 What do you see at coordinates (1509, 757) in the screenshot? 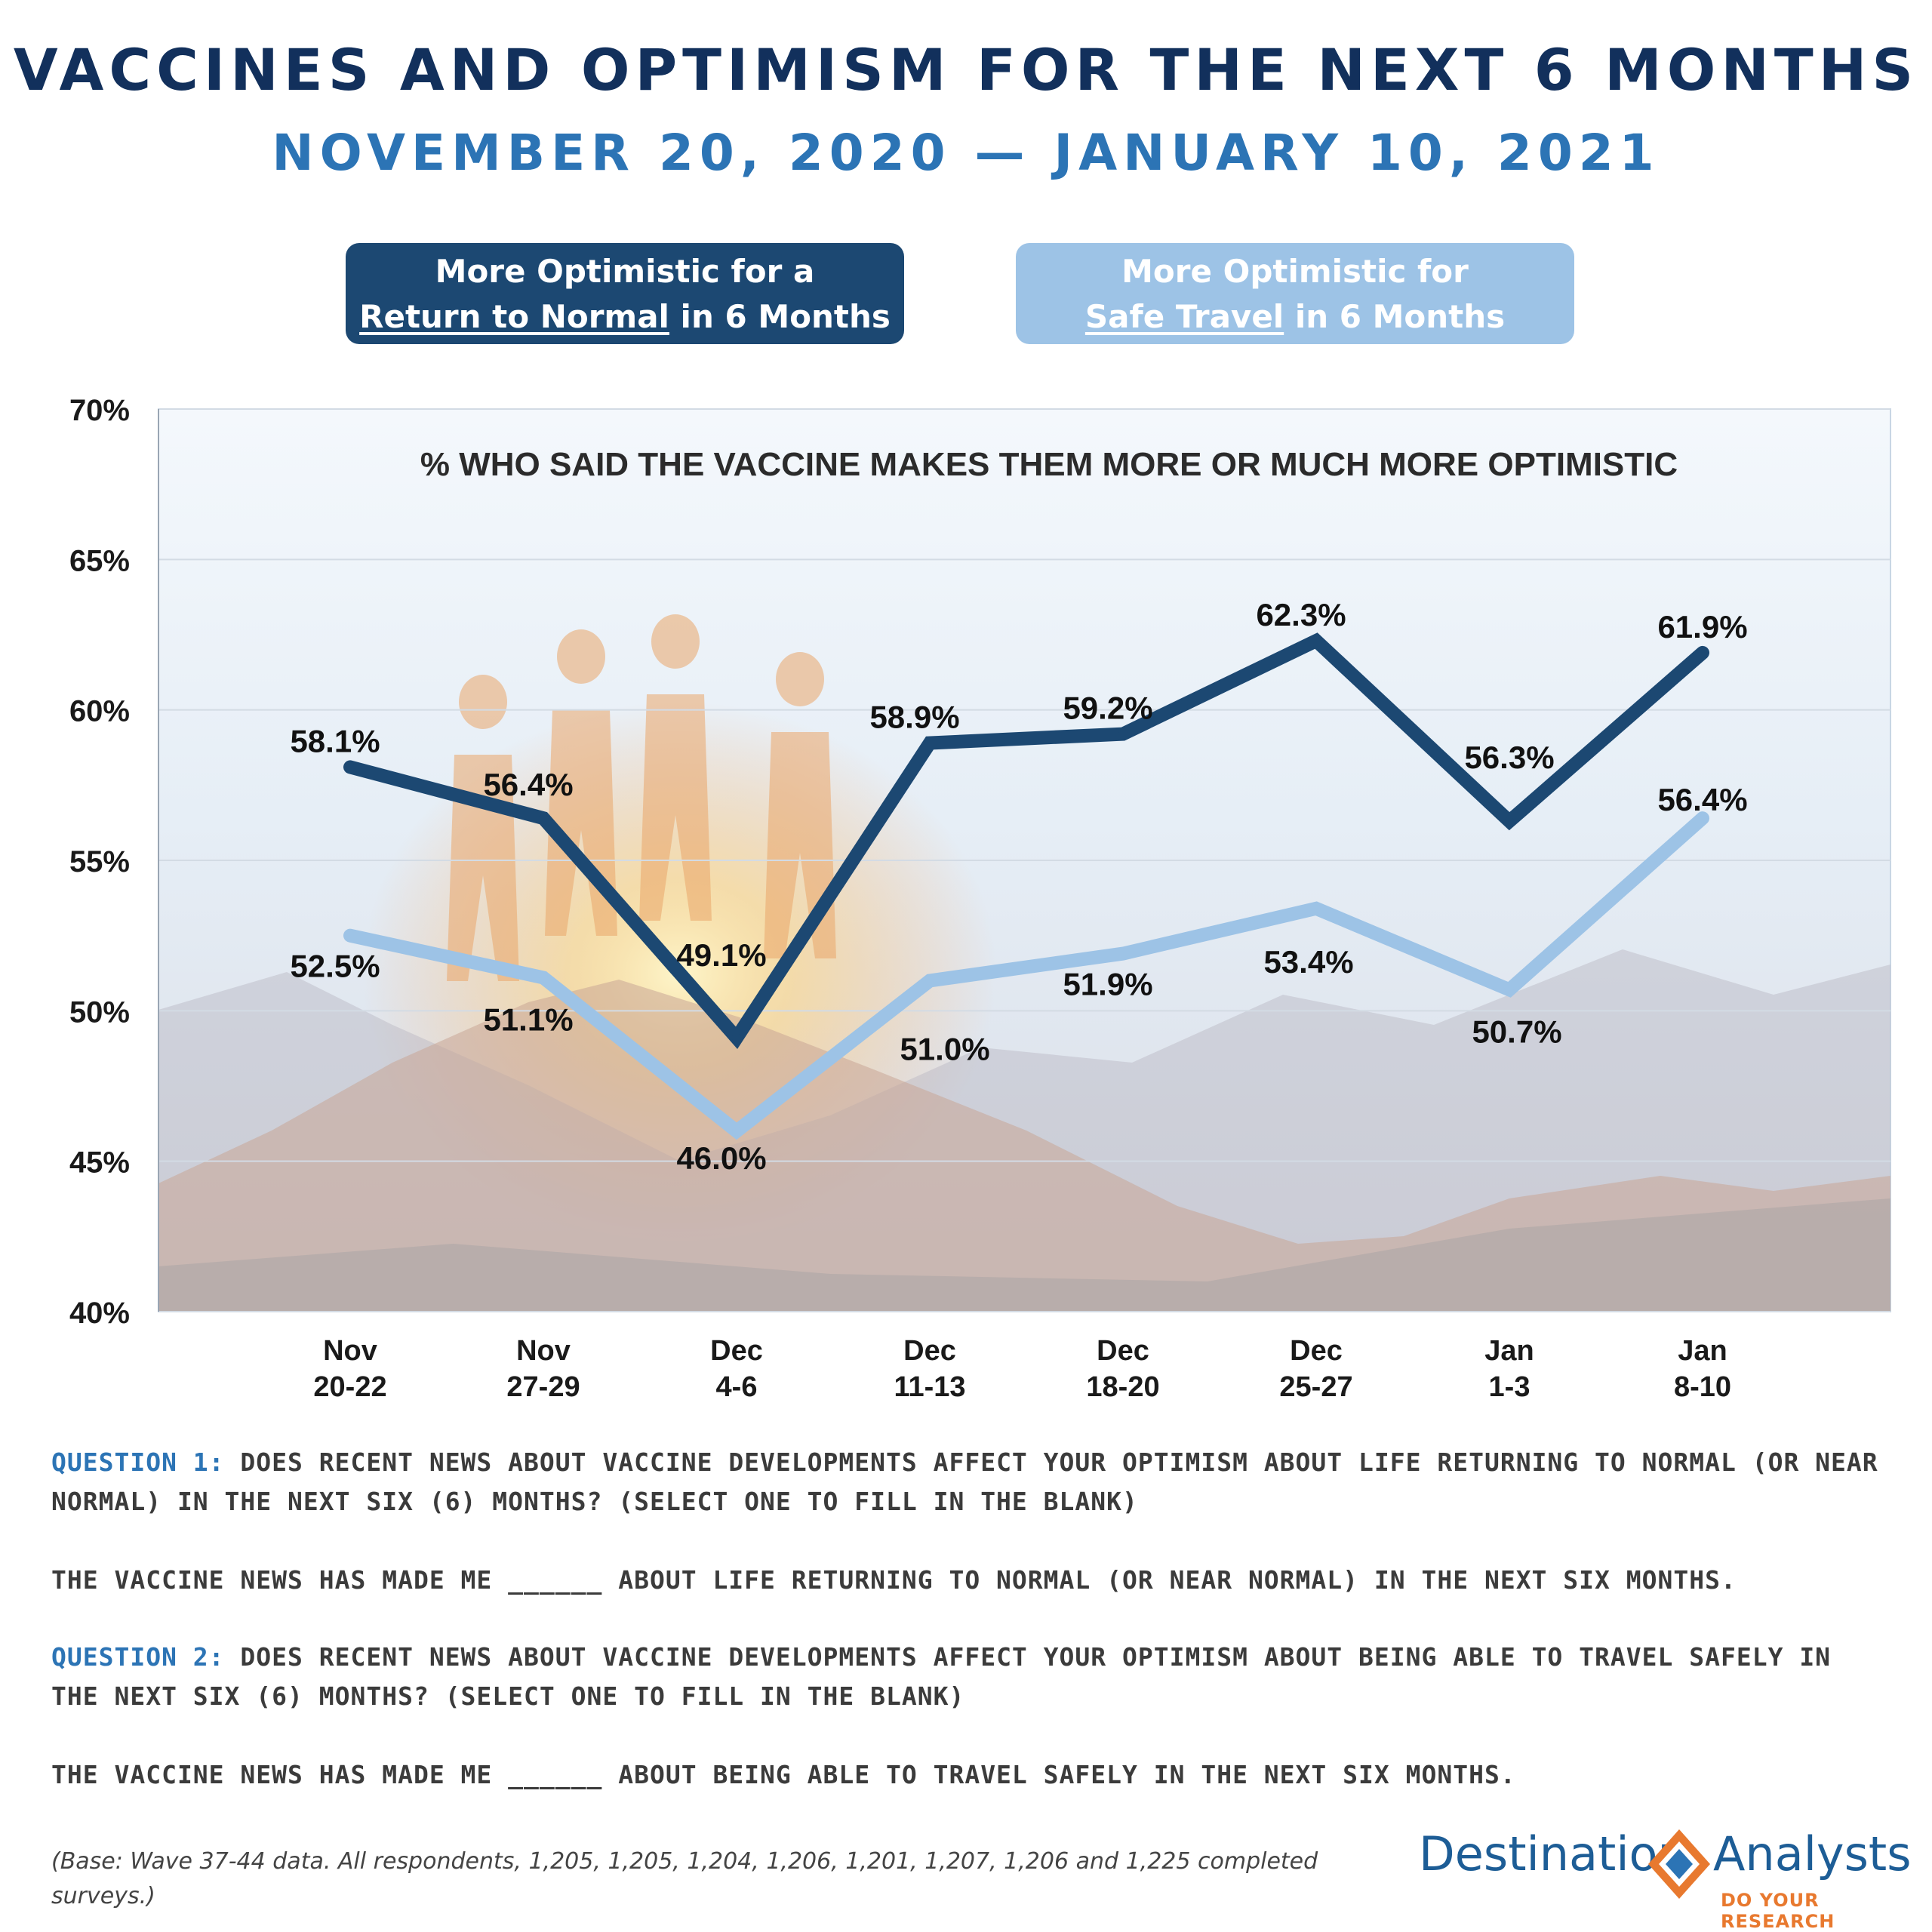
I see `data-label: 56.3%` at bounding box center [1509, 757].